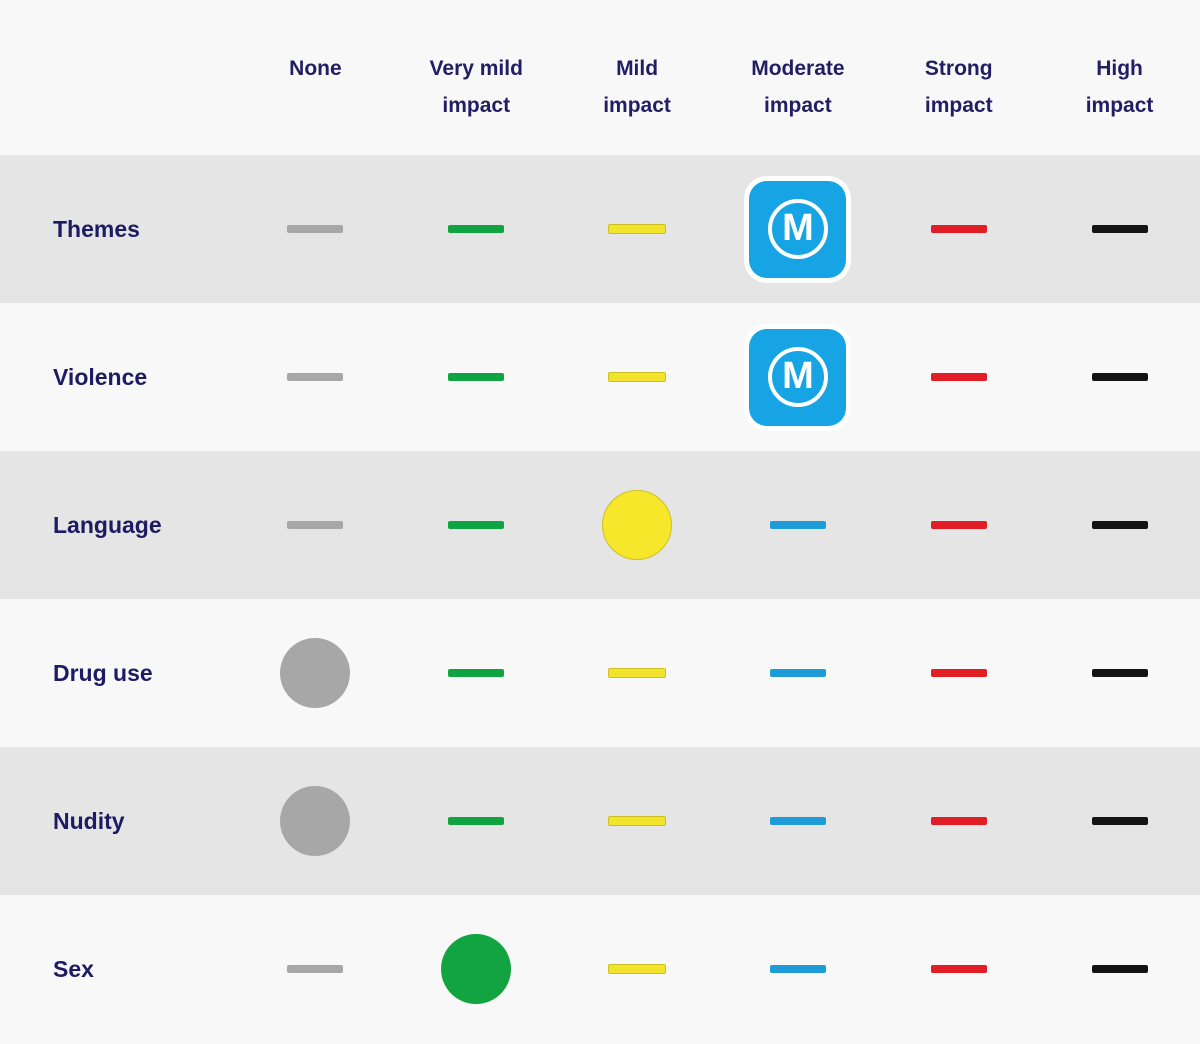  I want to click on column-header-moderate-impact: Moderate impact, so click(798, 87).